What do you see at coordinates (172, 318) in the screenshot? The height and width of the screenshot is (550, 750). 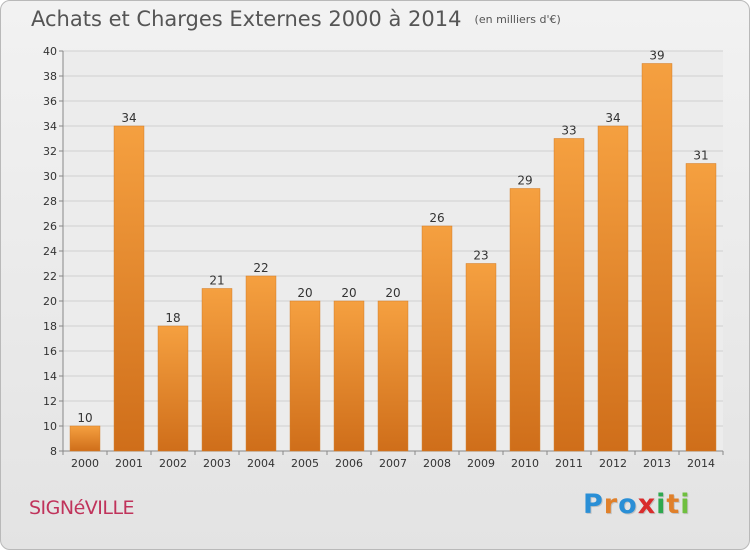 I see `bar-value-label: 18` at bounding box center [172, 318].